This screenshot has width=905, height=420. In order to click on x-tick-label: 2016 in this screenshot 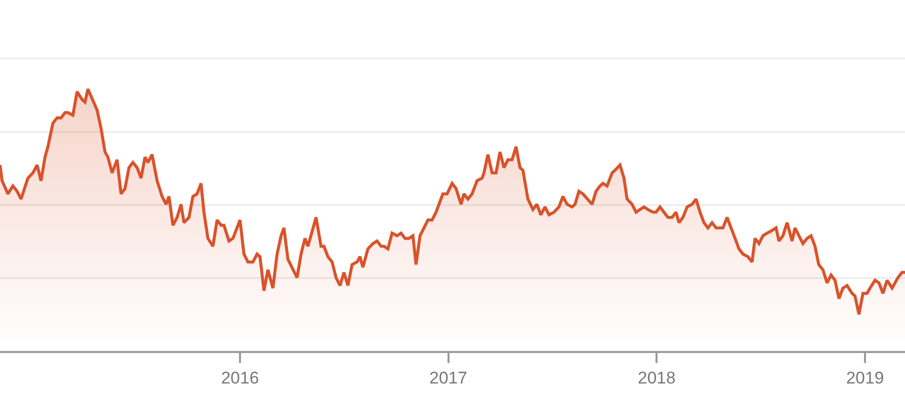, I will do `click(240, 378)`.